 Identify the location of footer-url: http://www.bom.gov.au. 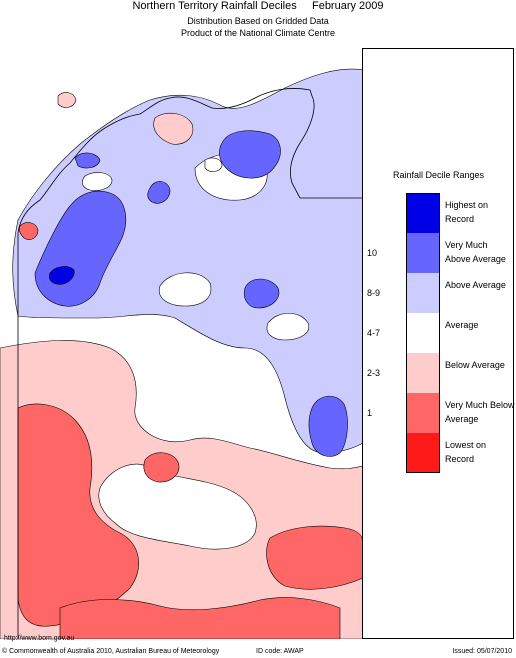
(39, 638).